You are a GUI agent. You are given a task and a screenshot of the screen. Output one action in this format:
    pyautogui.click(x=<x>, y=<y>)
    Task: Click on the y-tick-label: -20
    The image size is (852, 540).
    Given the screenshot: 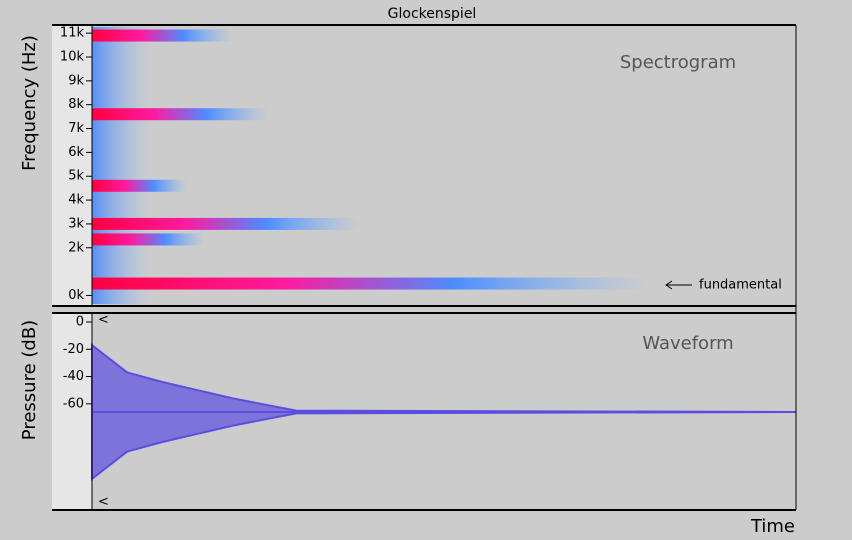 What is the action you would take?
    pyautogui.click(x=73, y=349)
    